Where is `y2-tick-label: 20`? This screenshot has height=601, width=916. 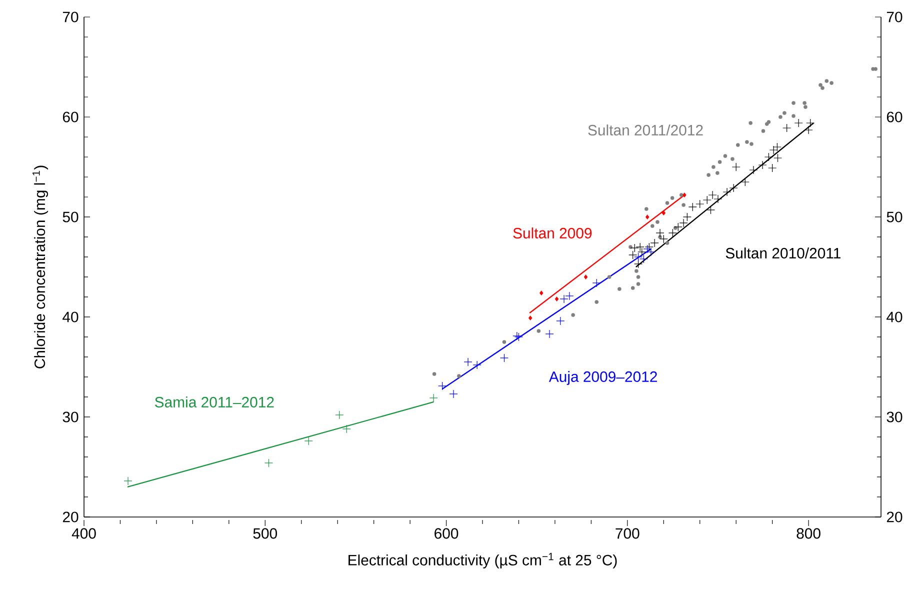
y2-tick-label: 20 is located at coordinates (894, 517).